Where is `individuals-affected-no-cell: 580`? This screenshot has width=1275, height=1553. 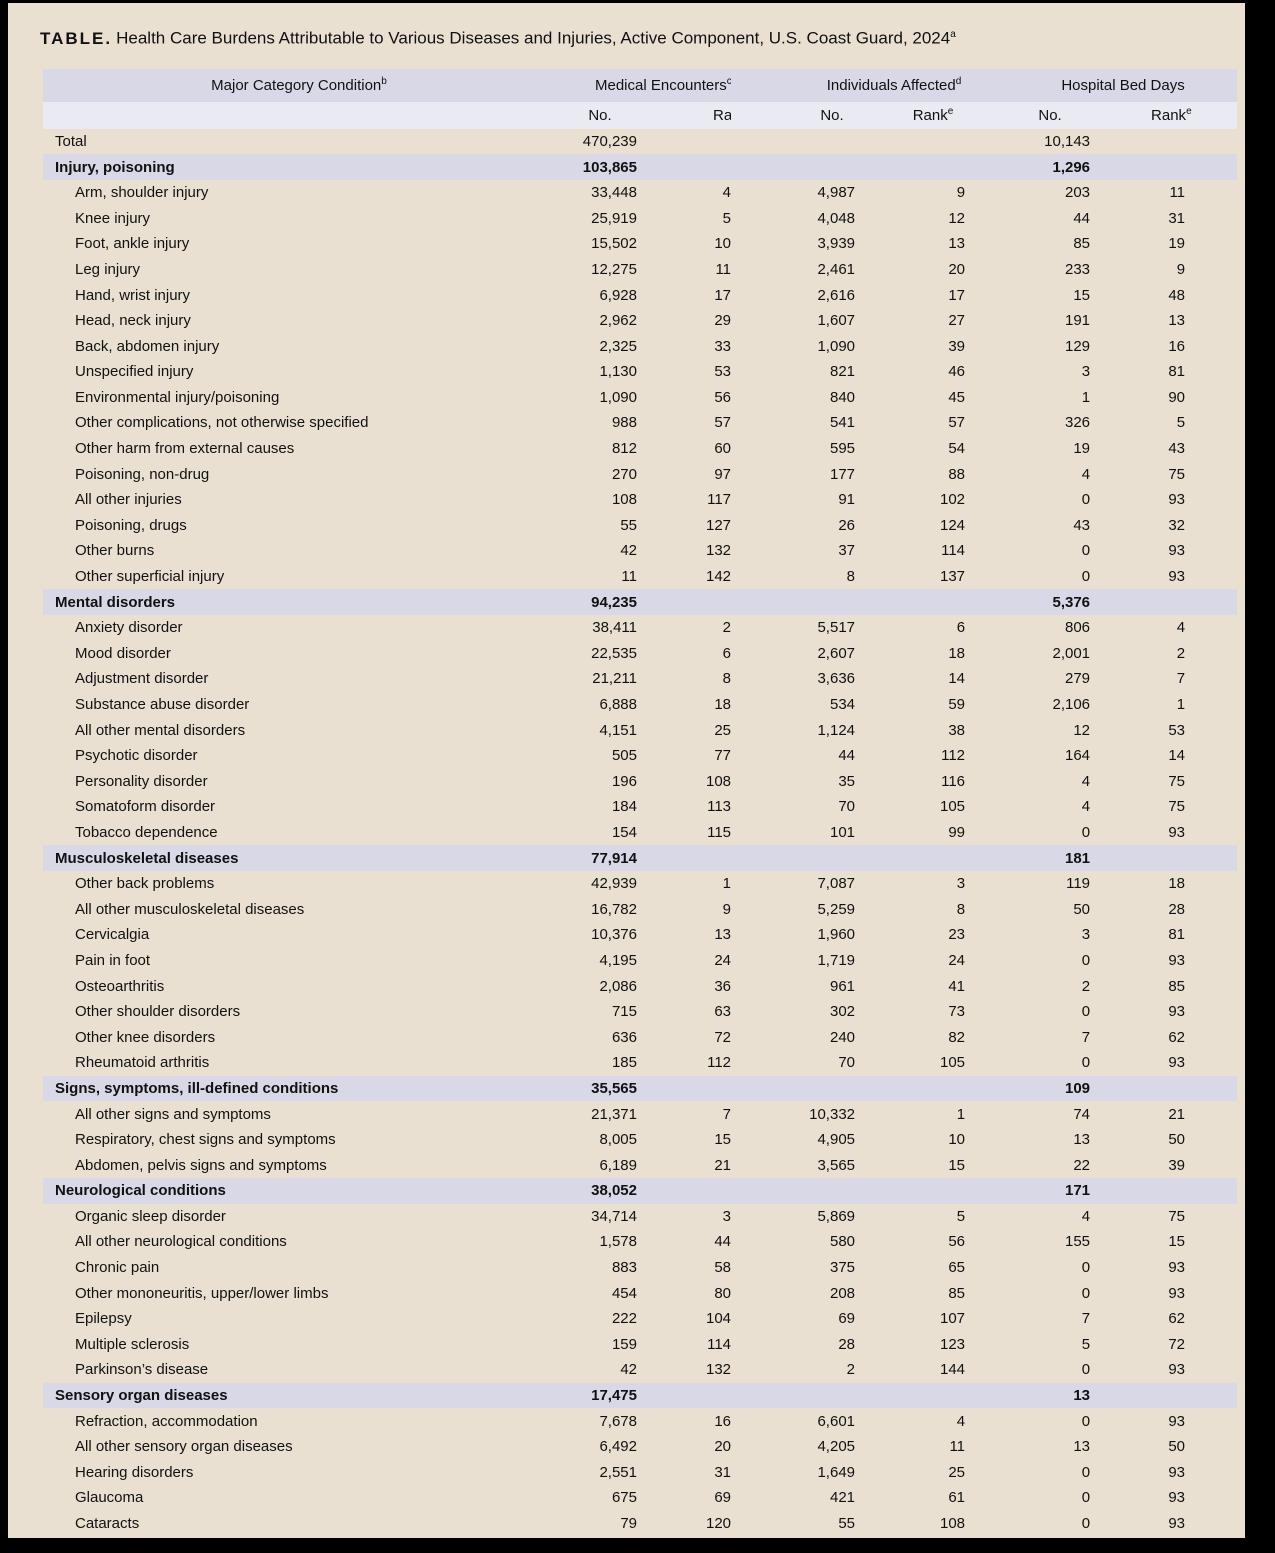 individuals-affected-no-cell: 580 is located at coordinates (842, 1242).